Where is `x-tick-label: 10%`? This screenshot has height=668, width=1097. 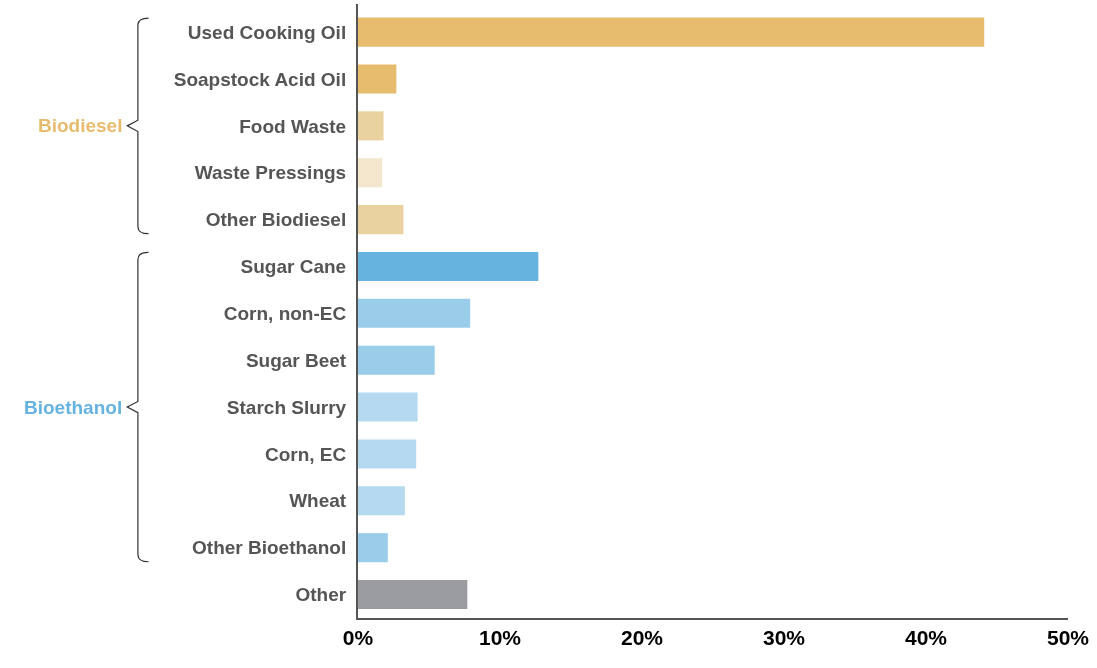 x-tick-label: 10% is located at coordinates (500, 638).